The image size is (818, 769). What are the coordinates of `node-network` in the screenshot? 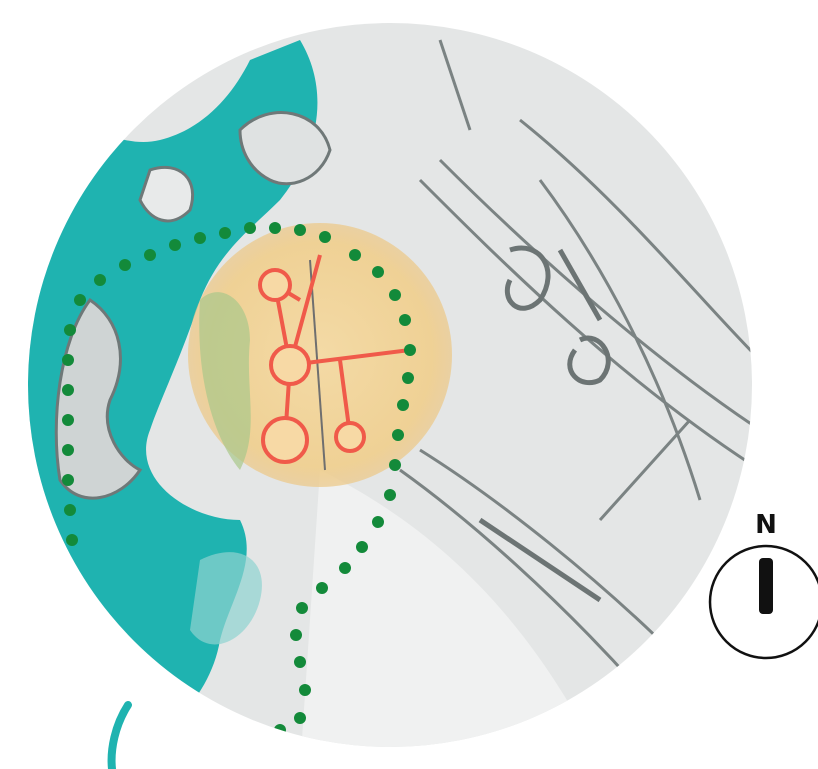 It's located at (334, 359).